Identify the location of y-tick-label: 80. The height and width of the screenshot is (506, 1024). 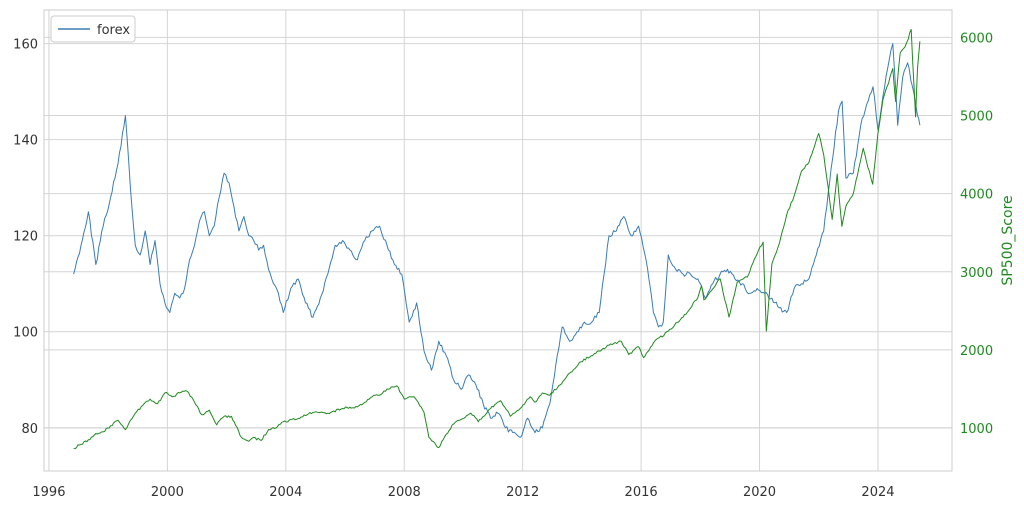
(29, 429).